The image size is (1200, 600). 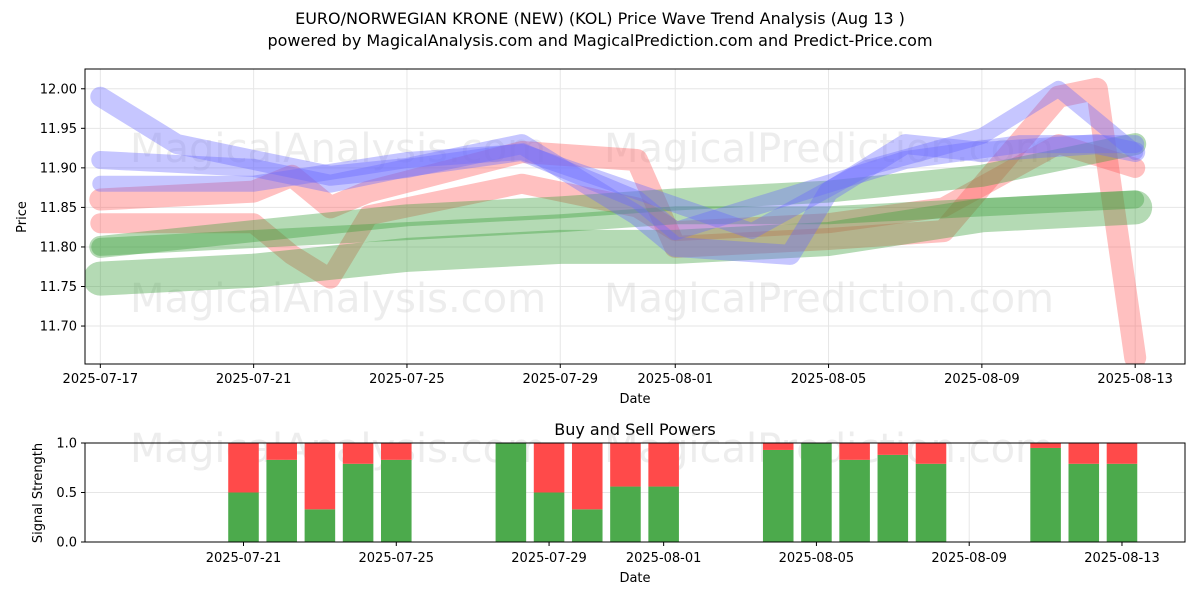 I want to click on signal-ytick-label: 1.0, so click(x=66, y=444).